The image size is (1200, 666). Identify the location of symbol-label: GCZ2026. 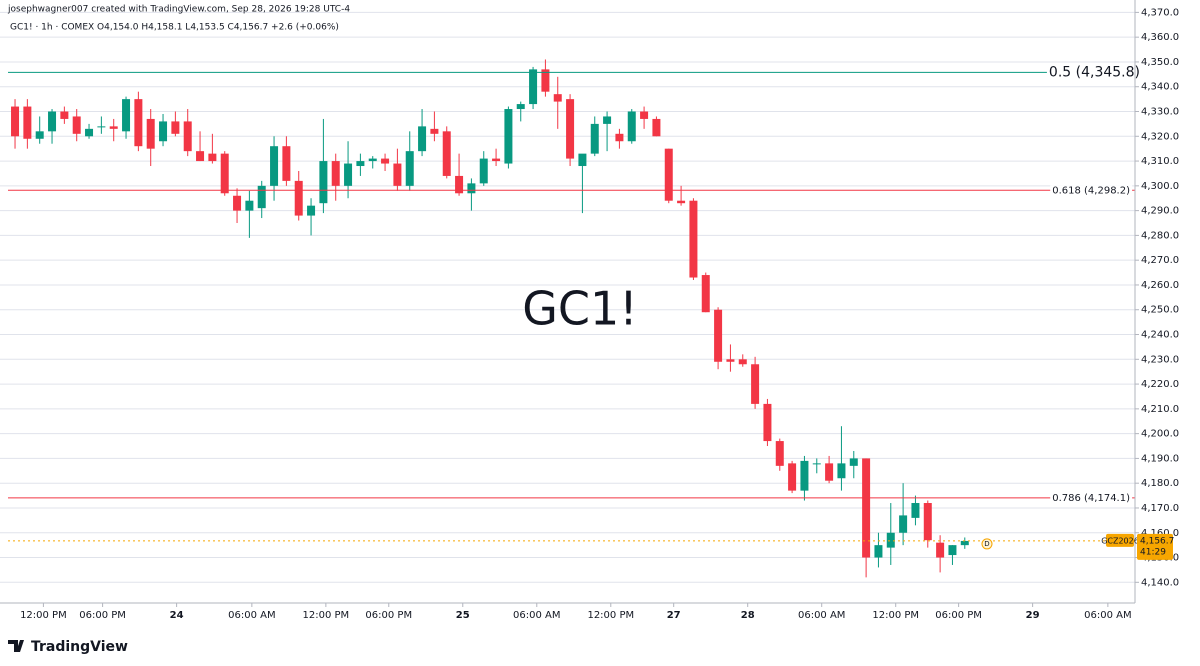
(1120, 540).